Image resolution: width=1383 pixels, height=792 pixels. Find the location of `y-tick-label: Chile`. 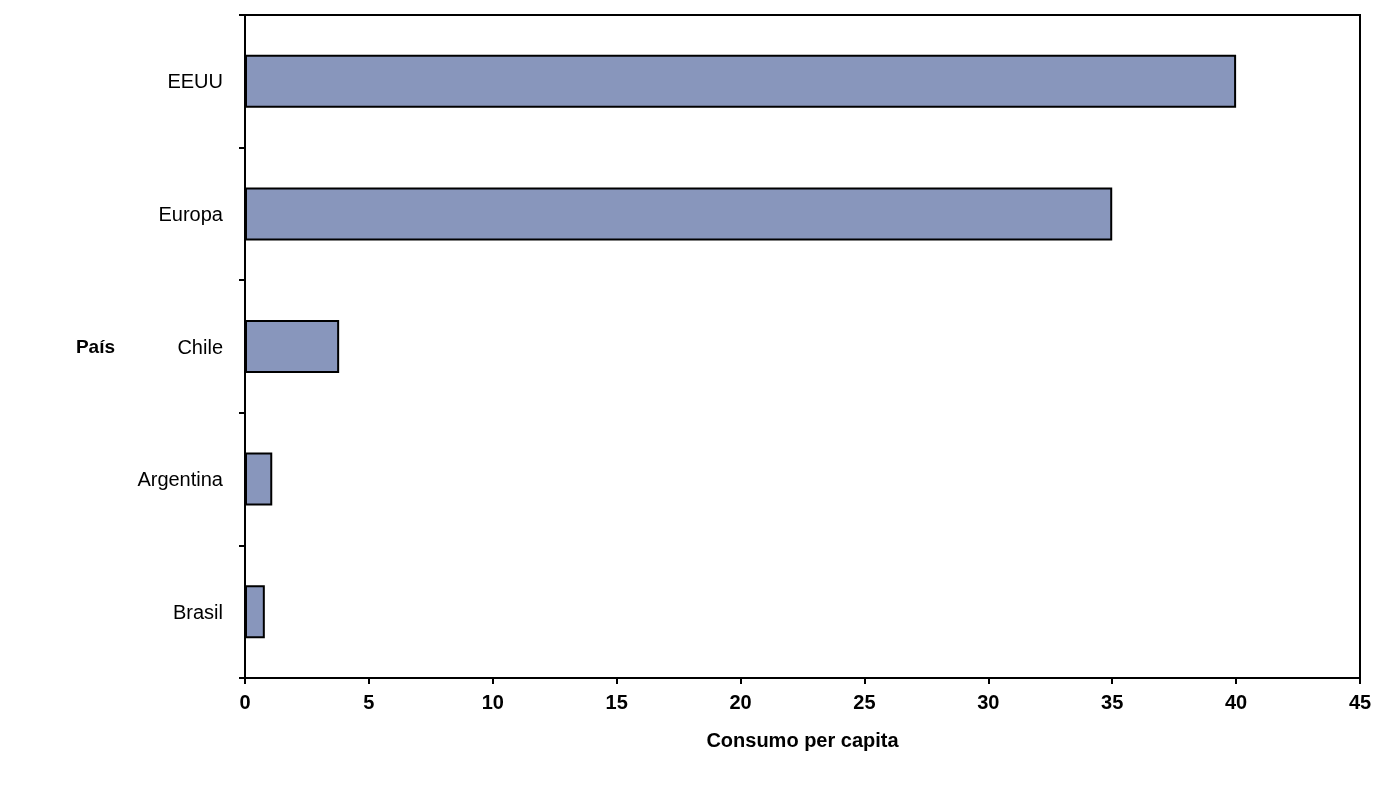

y-tick-label: Chile is located at coordinates (200, 346).